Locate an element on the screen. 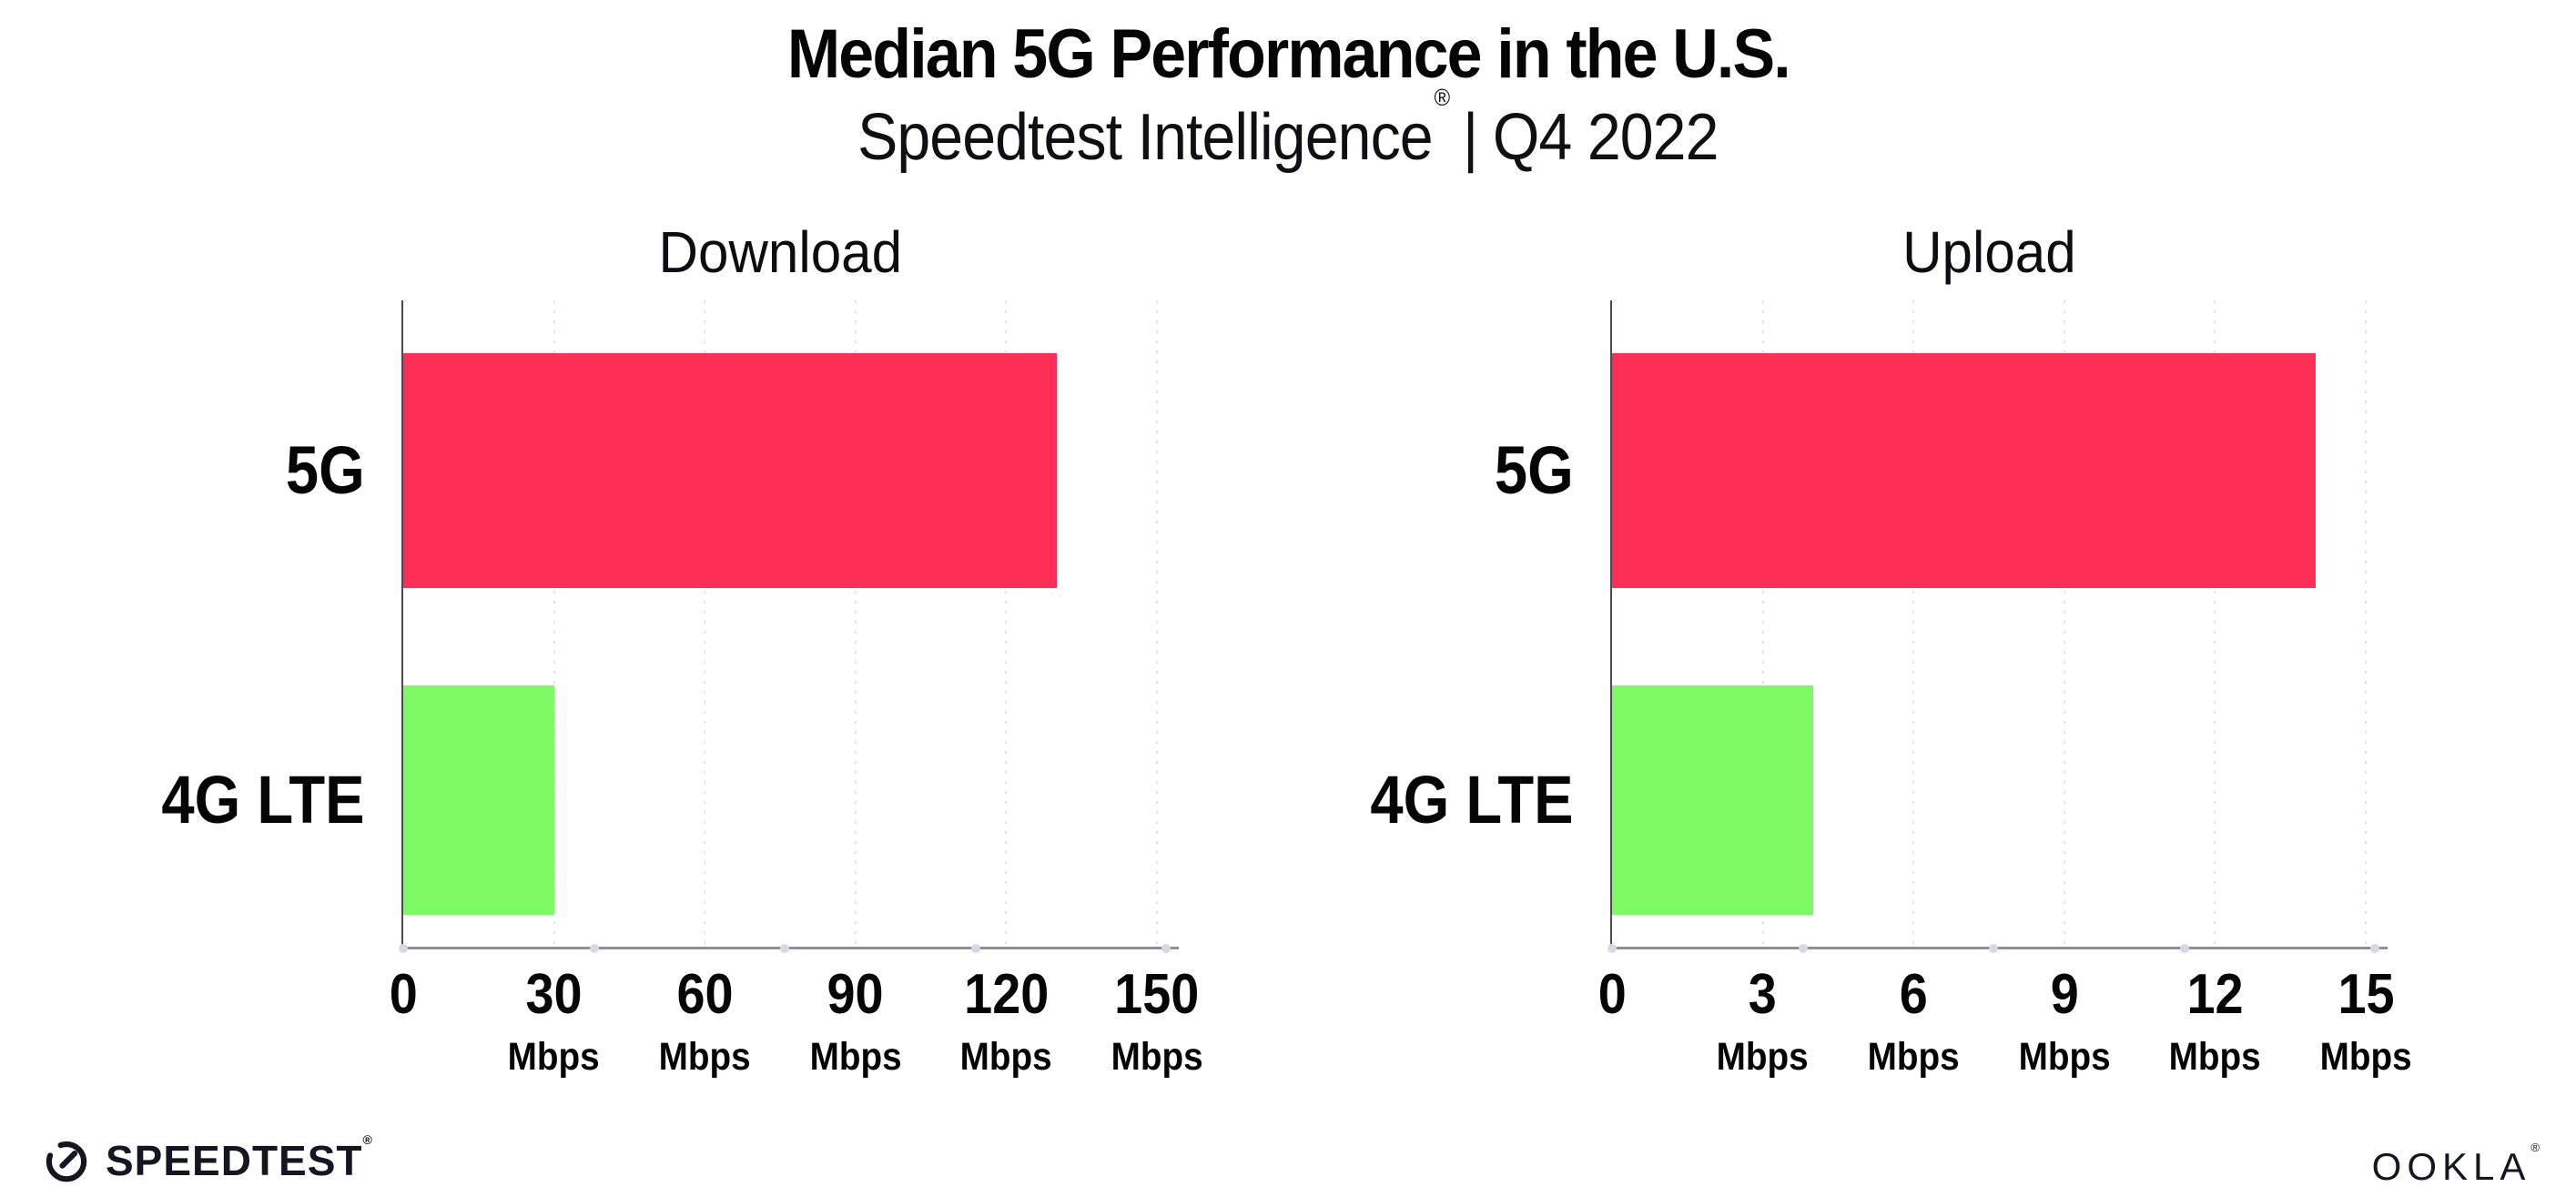  bar-4g-lte-upload is located at coordinates (1712, 800).